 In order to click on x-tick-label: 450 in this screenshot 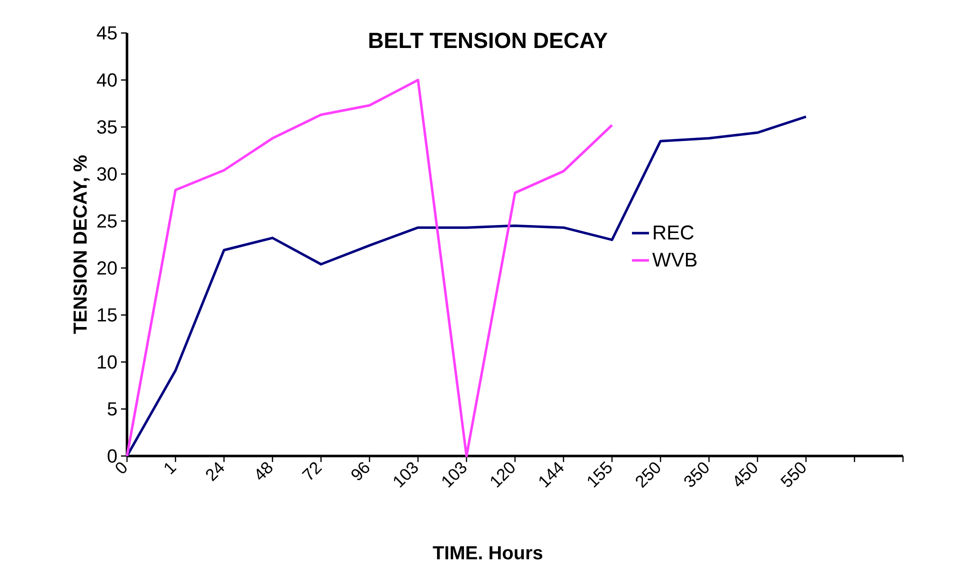, I will do `click(746, 474)`.